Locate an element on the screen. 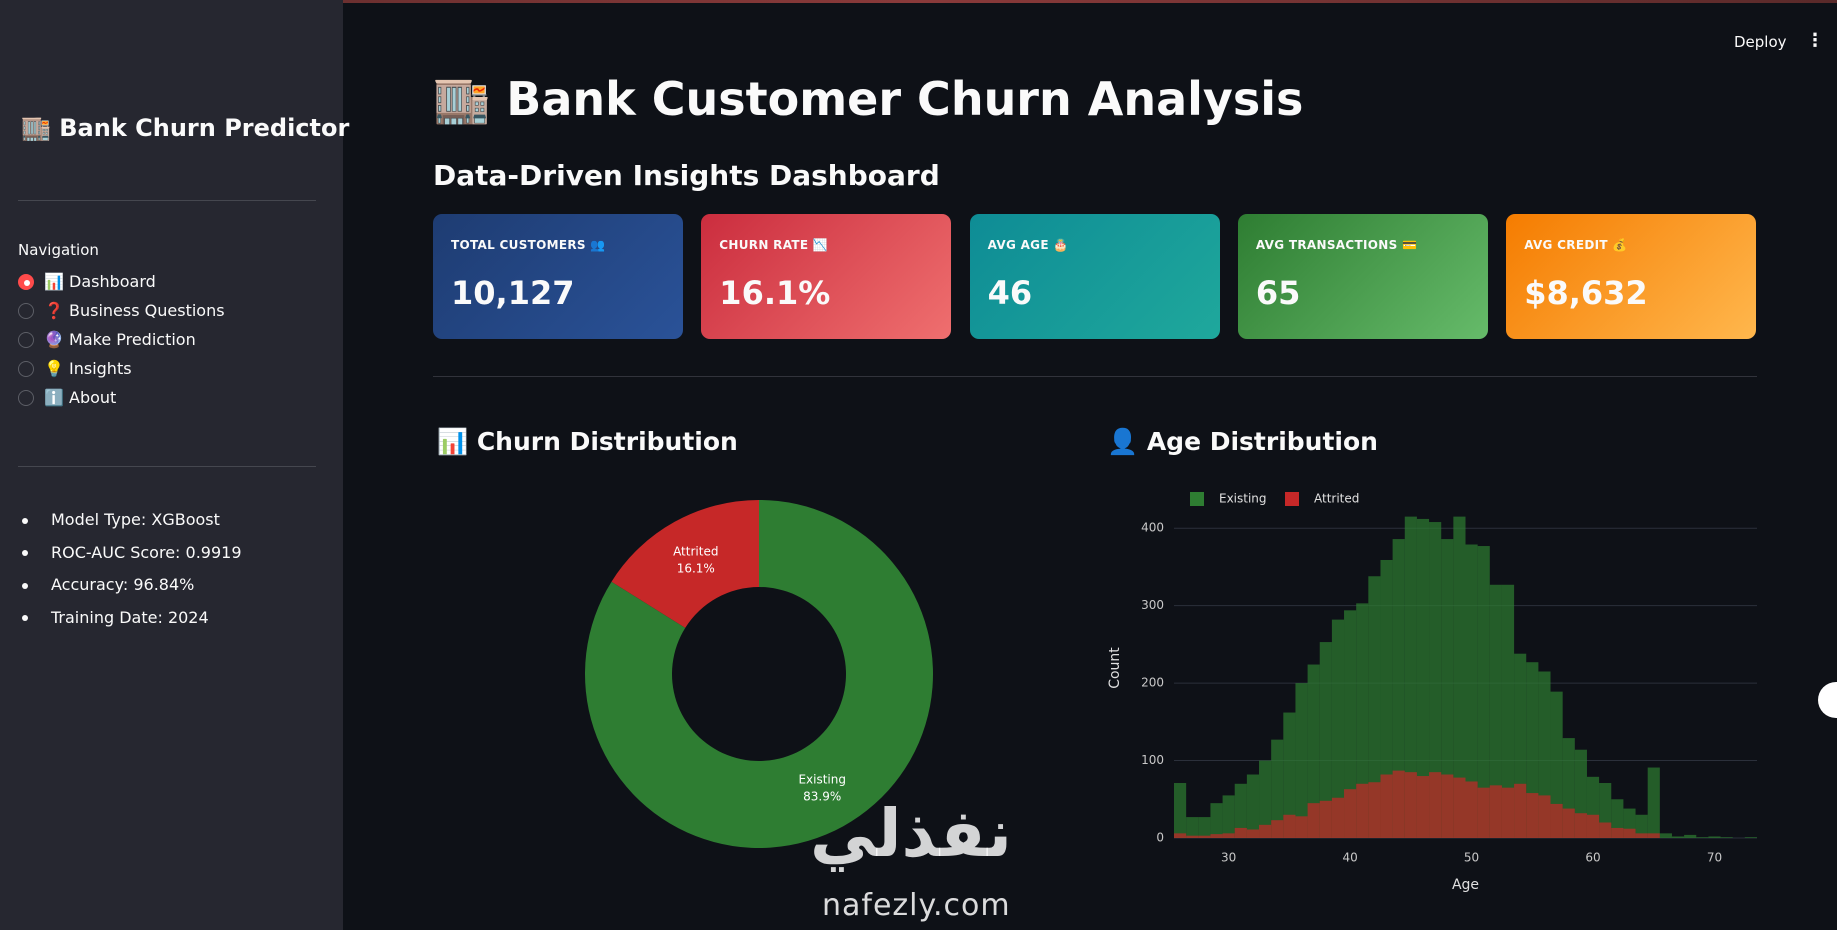 This screenshot has height=930, width=1837. x-tick-label: 30 is located at coordinates (1228, 858).